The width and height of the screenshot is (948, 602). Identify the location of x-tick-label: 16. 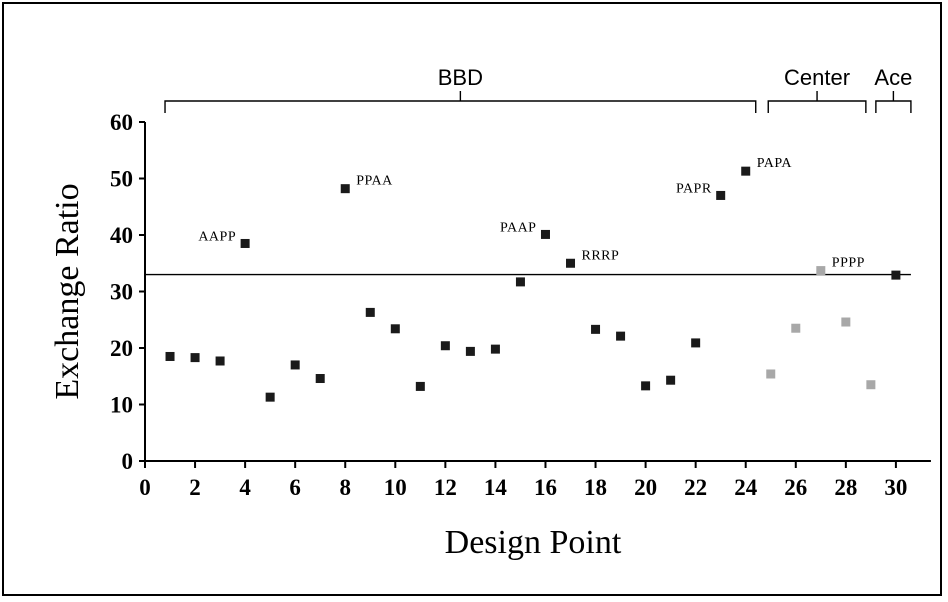
(545, 487).